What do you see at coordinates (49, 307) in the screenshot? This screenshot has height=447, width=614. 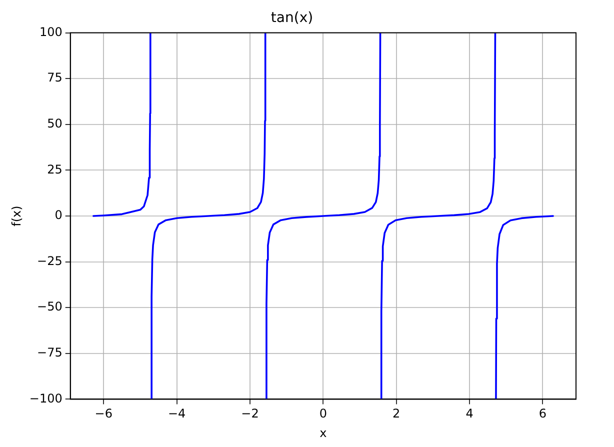 I see `y-tick-label: −50` at bounding box center [49, 307].